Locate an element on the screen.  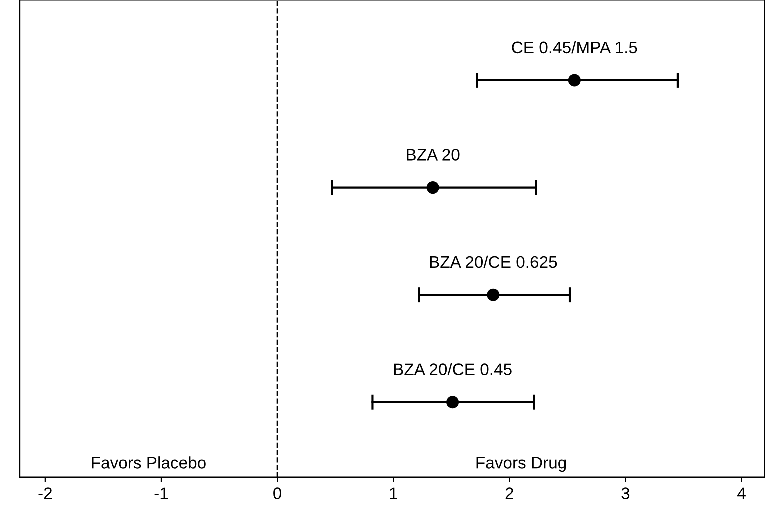
y-tick-label: CE 0.45/MPA 1.5 is located at coordinates (575, 47).